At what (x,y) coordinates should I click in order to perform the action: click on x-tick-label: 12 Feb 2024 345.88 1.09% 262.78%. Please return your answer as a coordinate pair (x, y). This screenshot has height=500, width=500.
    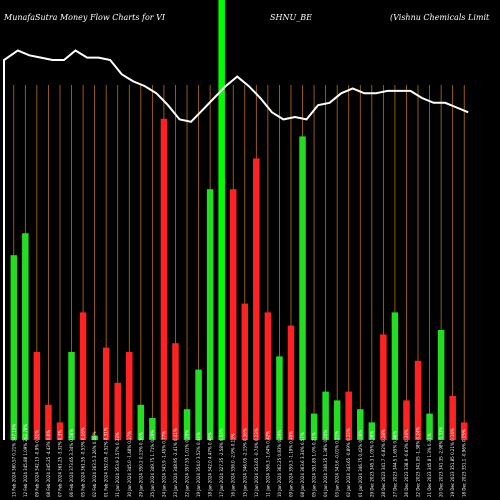
    Looking at the image, I should click on (25, 460).